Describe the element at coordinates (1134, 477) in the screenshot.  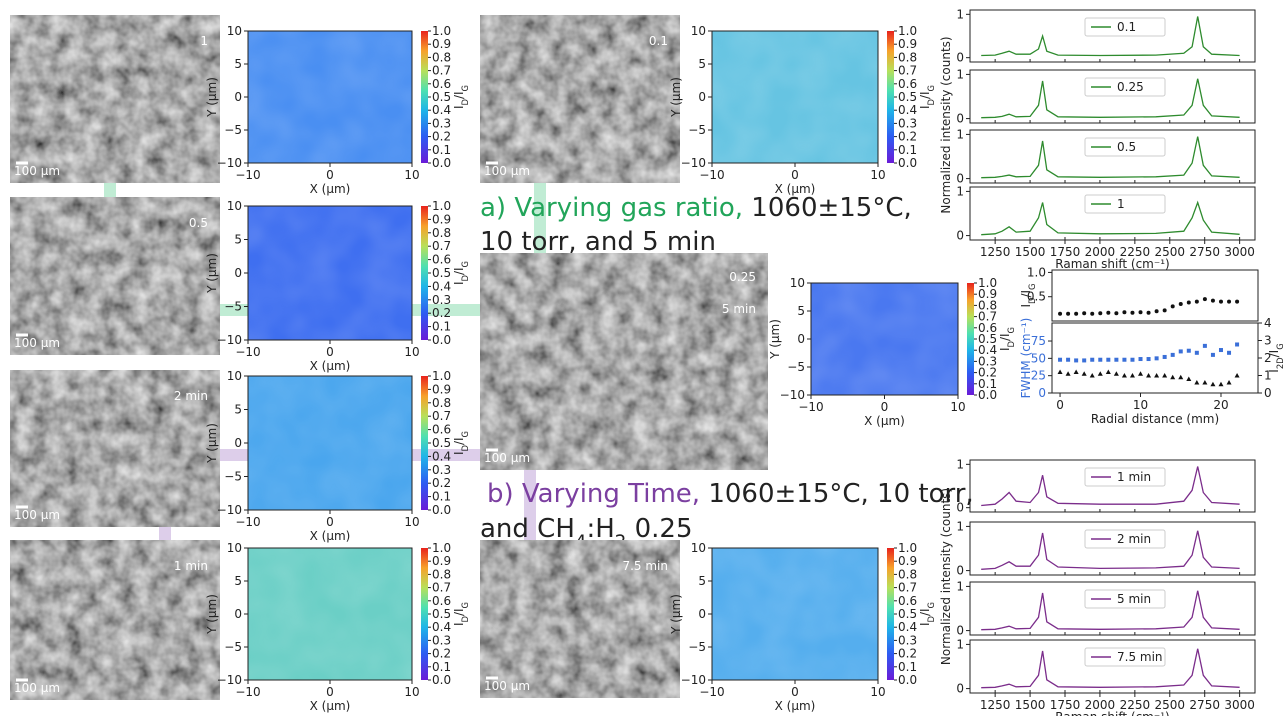
I see `legend-label: 1 min` at that location.